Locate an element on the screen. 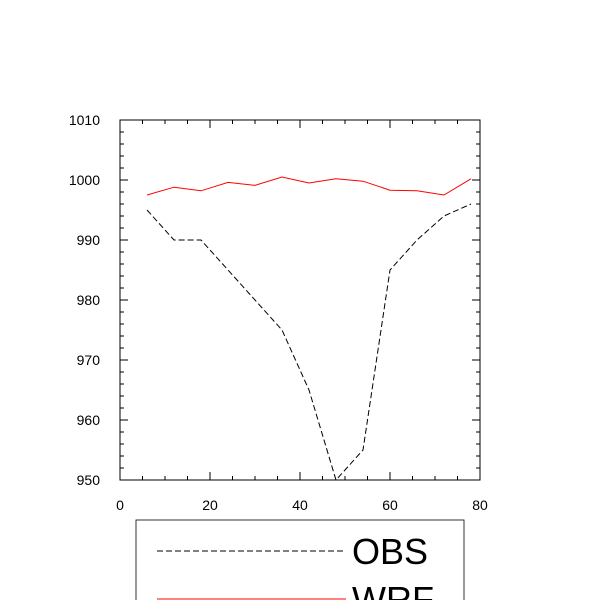 The height and width of the screenshot is (600, 600). x-tick-label: 40 is located at coordinates (300, 505).